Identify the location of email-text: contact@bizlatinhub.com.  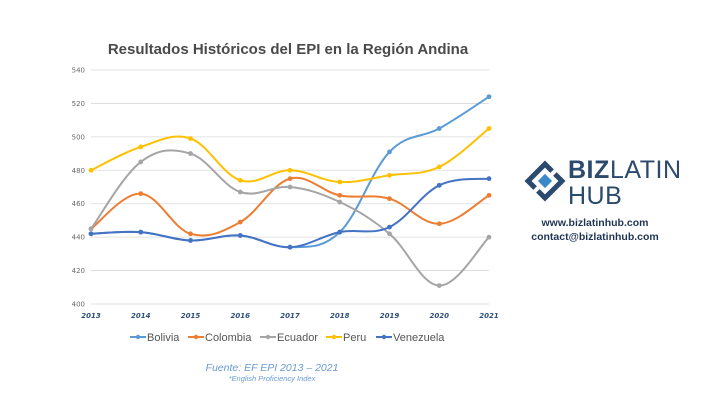
(595, 237).